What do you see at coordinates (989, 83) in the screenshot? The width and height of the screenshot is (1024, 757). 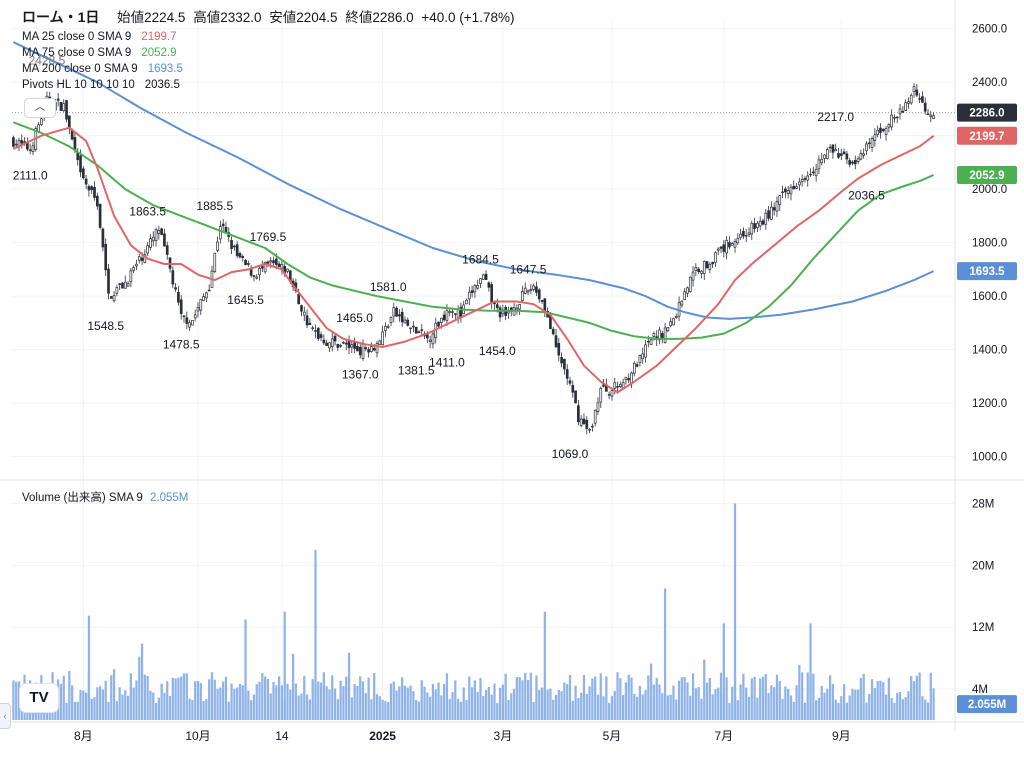 I see `price-tick-label: 2400.0` at bounding box center [989, 83].